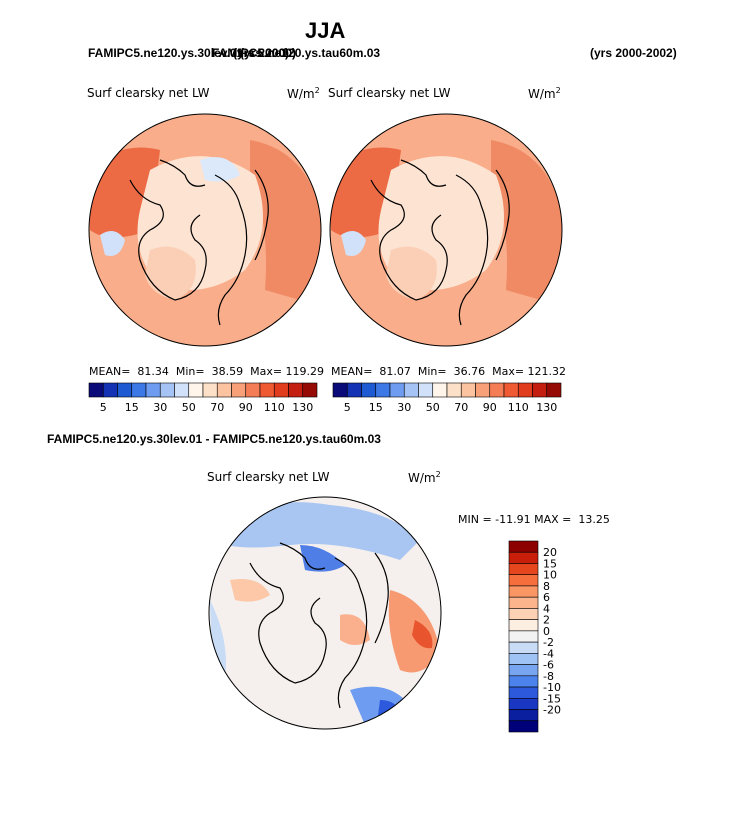  I want to click on colorbar-left-label: 5, so click(103, 407).